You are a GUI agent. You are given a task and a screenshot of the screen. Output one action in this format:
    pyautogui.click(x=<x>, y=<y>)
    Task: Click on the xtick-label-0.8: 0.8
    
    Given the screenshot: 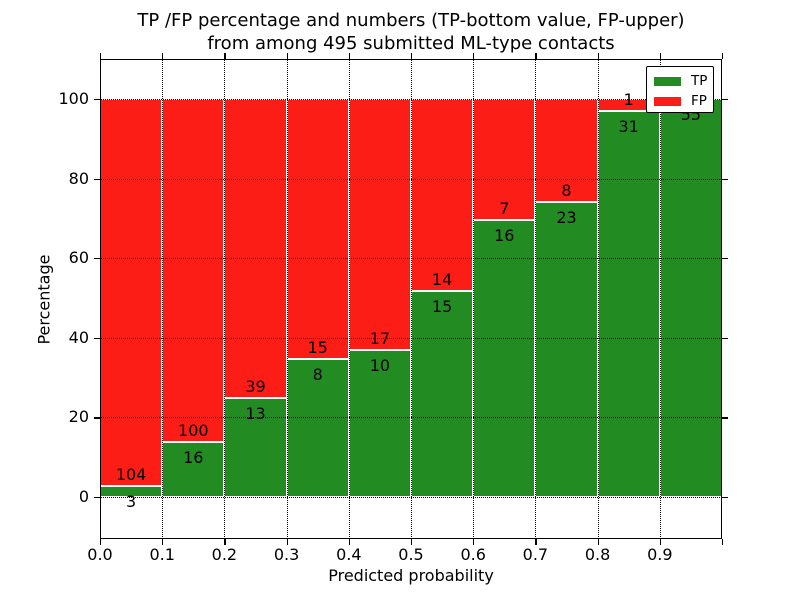 What is the action you would take?
    pyautogui.click(x=597, y=554)
    